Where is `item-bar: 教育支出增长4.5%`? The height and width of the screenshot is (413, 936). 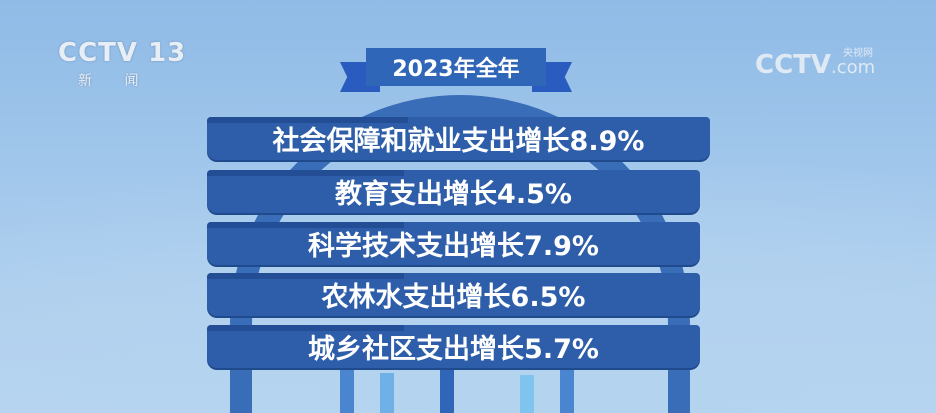
item-bar: 教育支出增长4.5% is located at coordinates (453, 191).